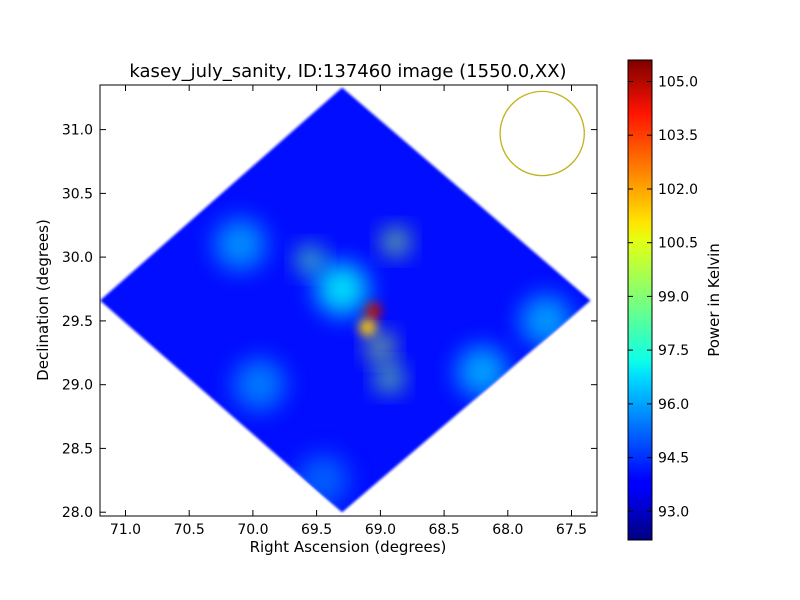 The width and height of the screenshot is (800, 600). Describe the element at coordinates (507, 530) in the screenshot. I see `x-tick-label: 68.0` at that location.